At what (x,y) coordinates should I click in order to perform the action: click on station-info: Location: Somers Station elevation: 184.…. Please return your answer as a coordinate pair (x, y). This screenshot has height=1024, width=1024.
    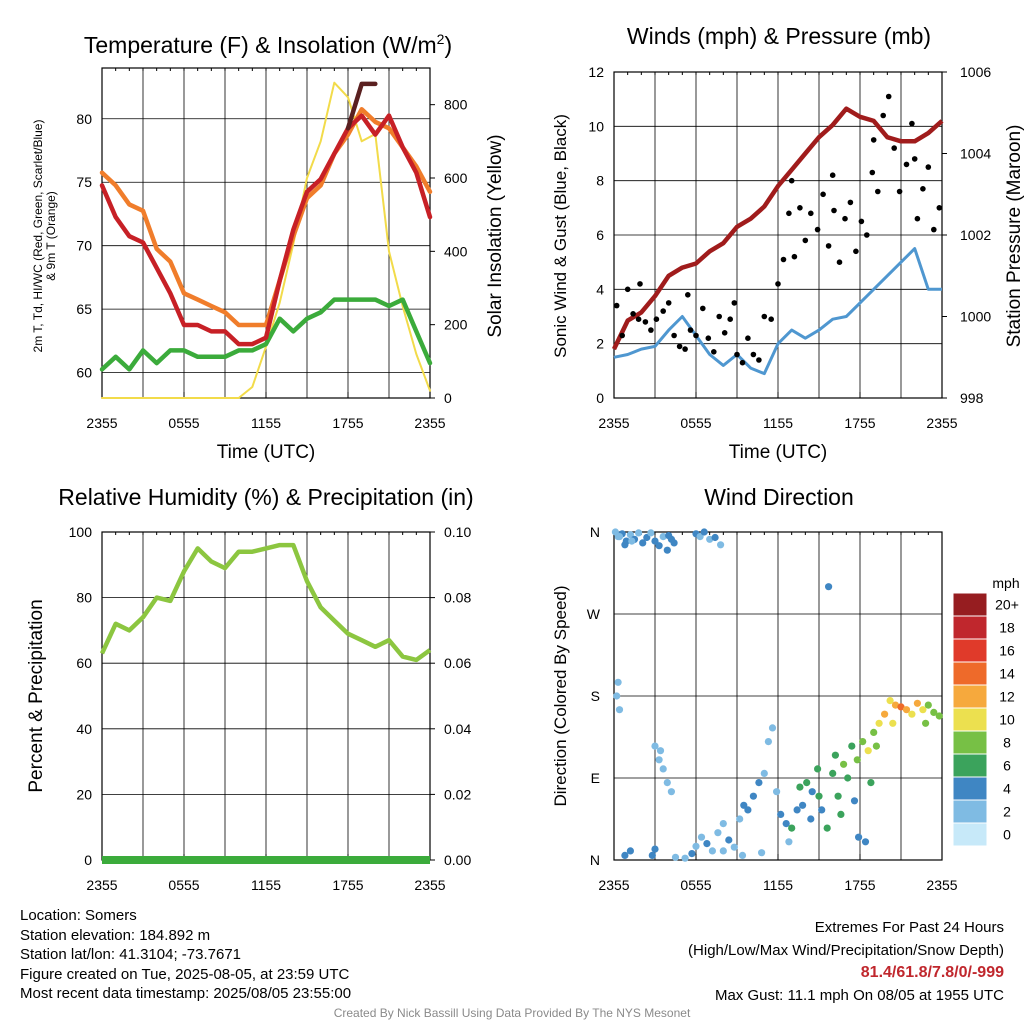
    Looking at the image, I should click on (185, 955).